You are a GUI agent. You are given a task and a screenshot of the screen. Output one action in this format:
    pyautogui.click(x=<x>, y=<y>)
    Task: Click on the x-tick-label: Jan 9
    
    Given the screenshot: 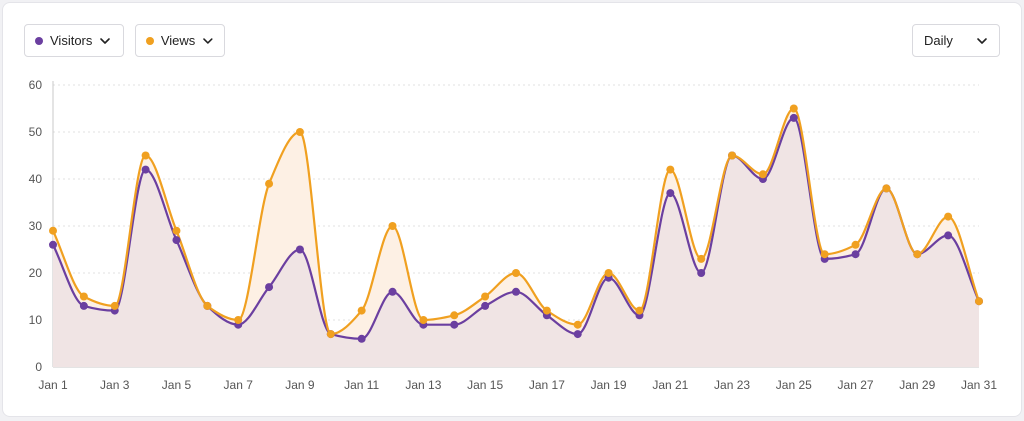 What is the action you would take?
    pyautogui.click(x=300, y=385)
    